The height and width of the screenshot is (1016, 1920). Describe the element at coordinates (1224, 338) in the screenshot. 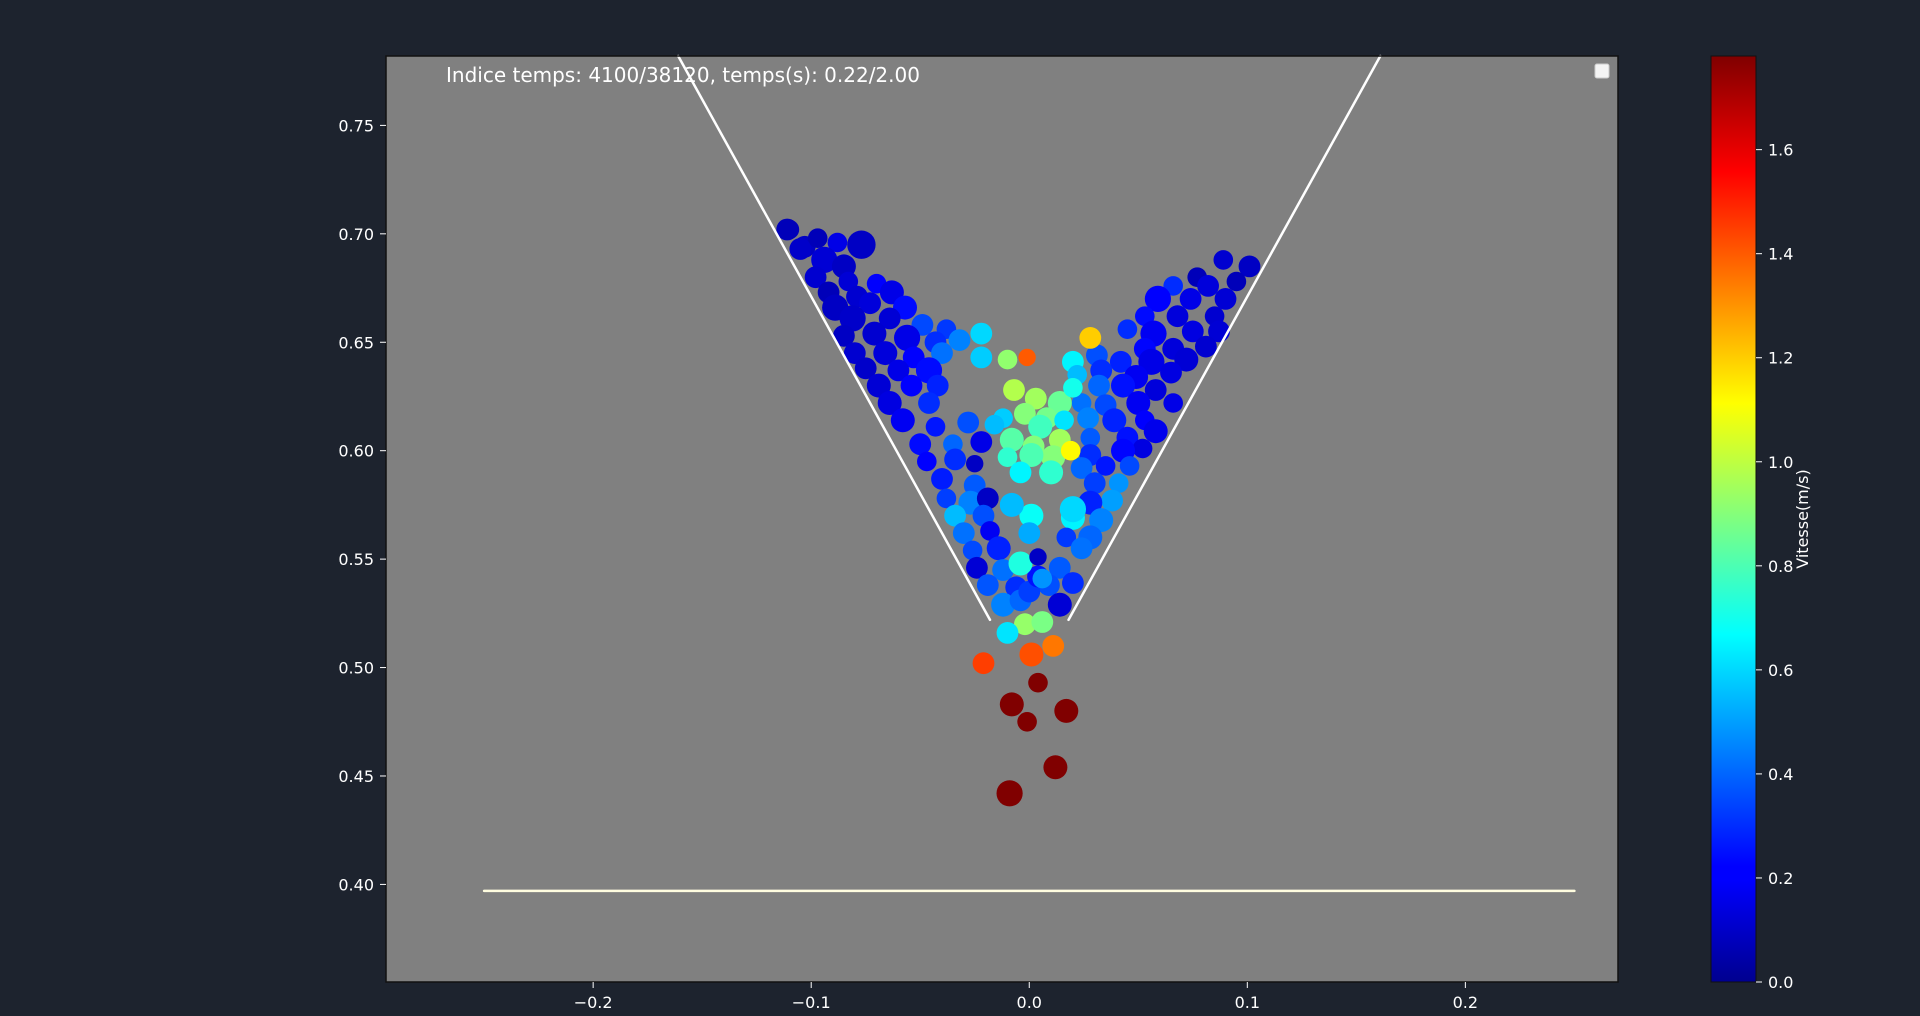

I see `hopper-right-wall` at that location.